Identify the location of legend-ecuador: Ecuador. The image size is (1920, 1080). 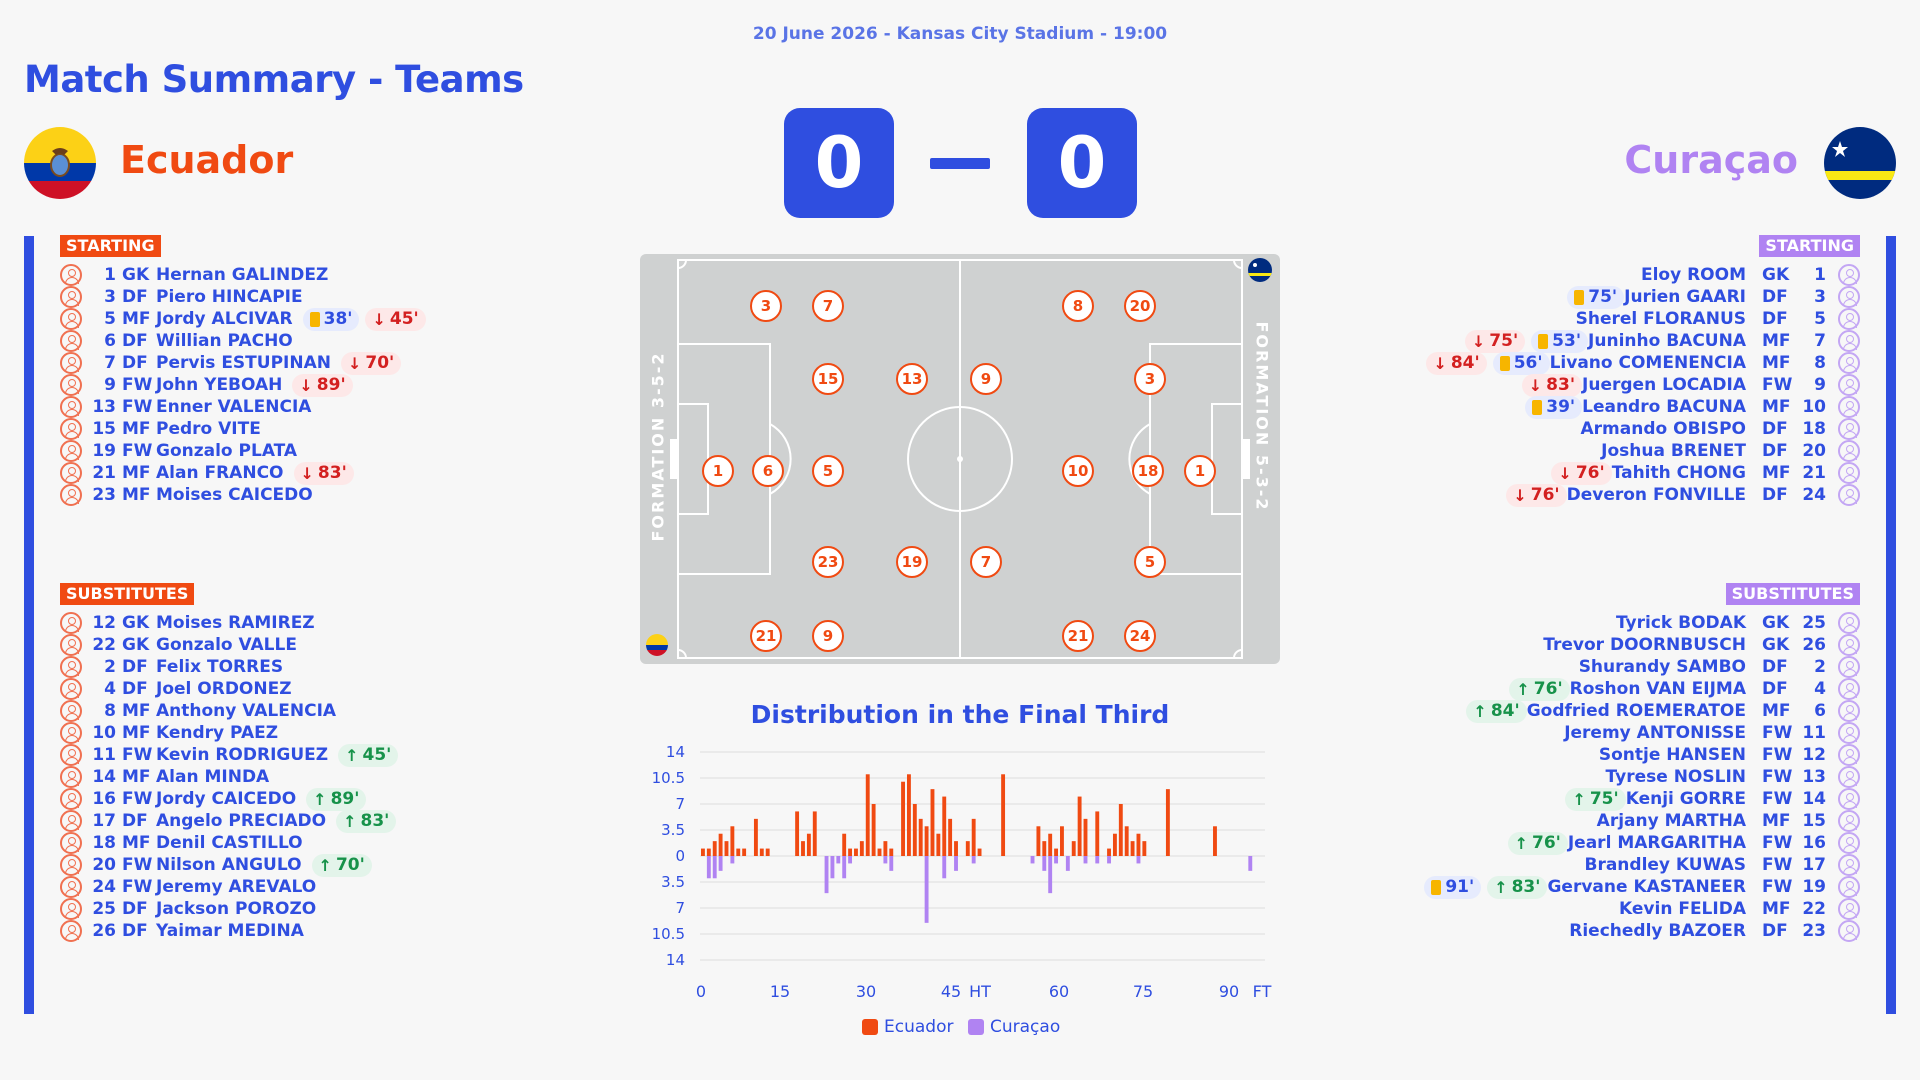
(907, 1027).